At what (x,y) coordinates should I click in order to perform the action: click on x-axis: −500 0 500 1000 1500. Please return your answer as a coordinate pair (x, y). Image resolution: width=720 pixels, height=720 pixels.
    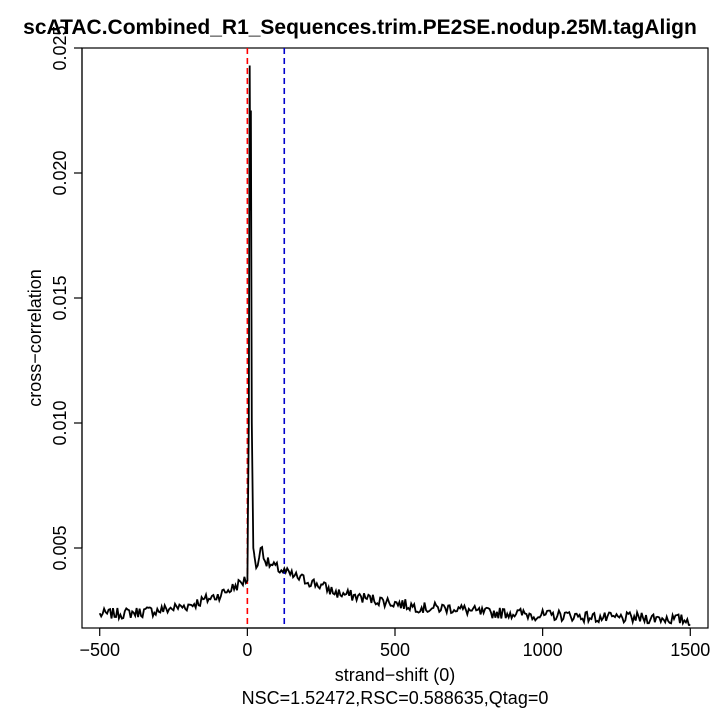
    Looking at the image, I should click on (394, 643).